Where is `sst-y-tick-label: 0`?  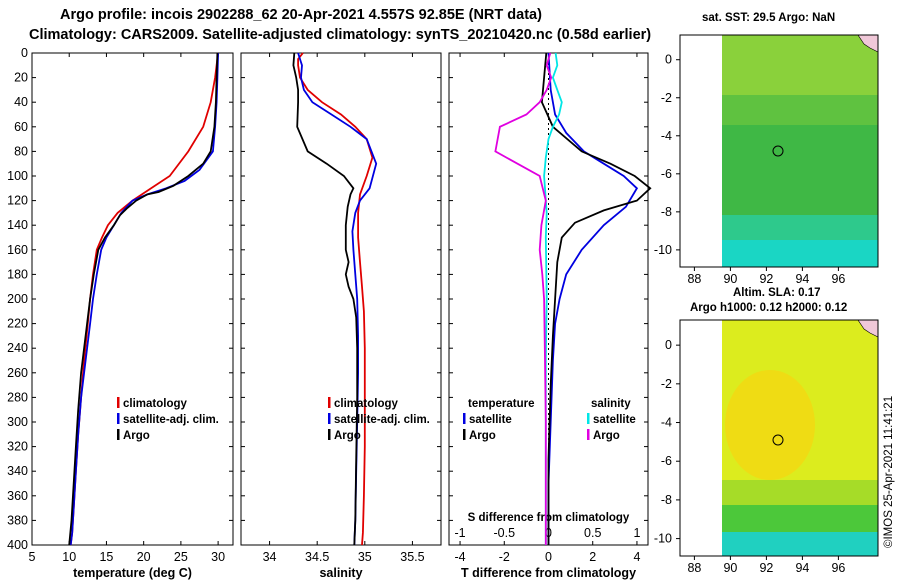
sst-y-tick-label: 0 is located at coordinates (668, 60).